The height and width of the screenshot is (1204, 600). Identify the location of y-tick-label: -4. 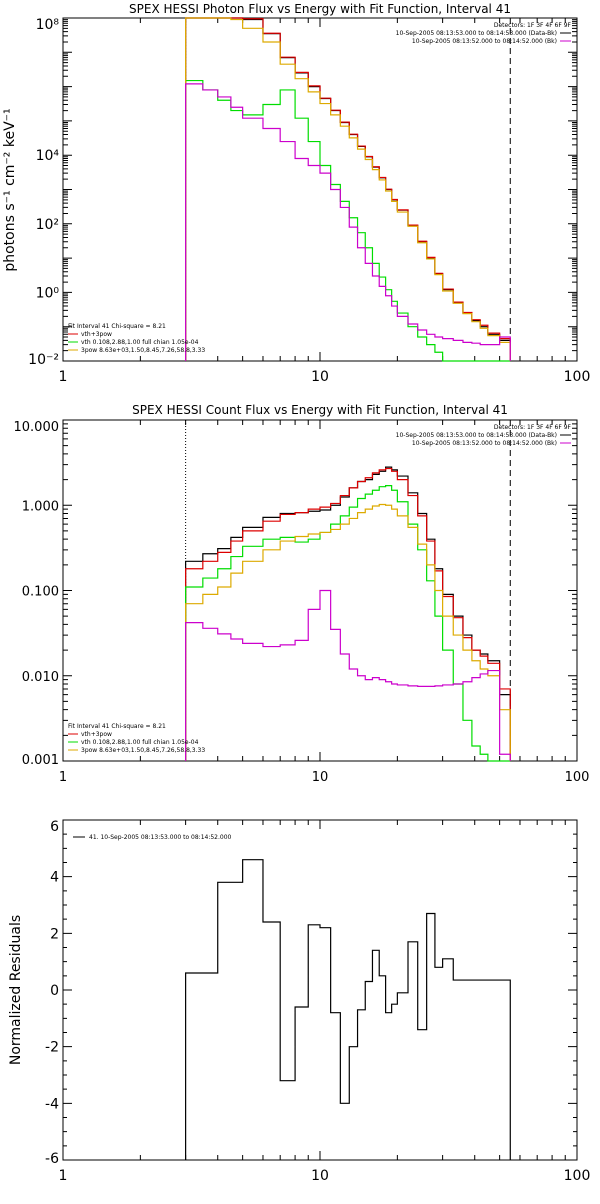
(52, 1104).